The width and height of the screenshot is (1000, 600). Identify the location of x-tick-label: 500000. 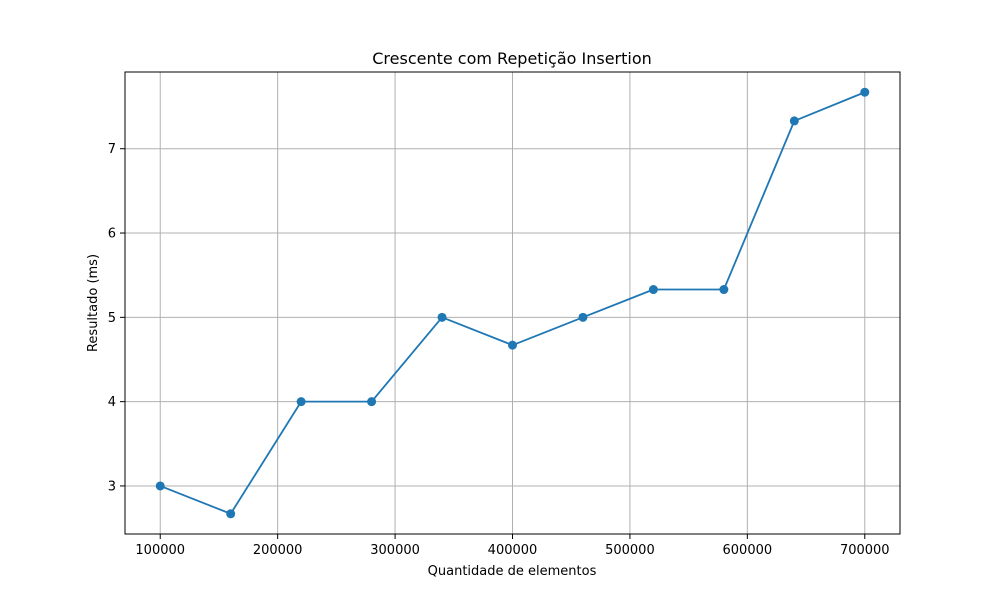
(630, 550).